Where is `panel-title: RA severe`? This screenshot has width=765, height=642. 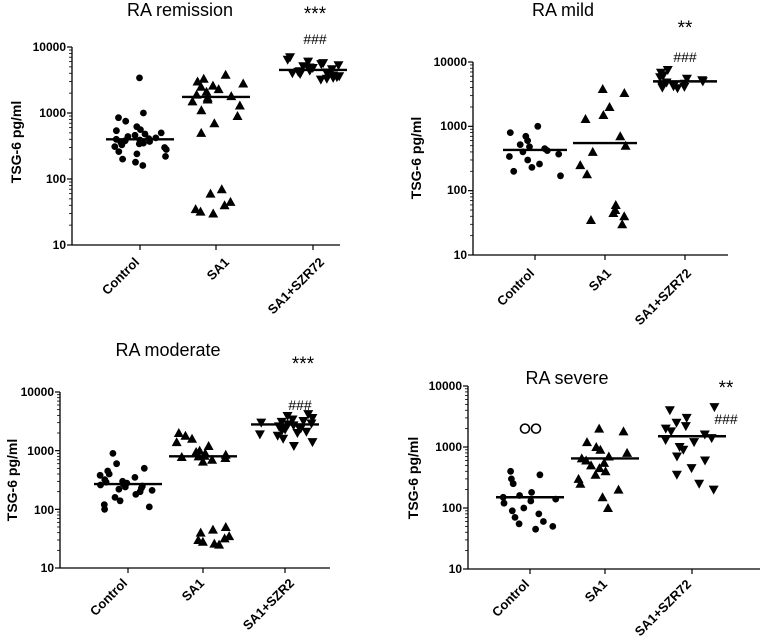
panel-title: RA severe is located at coordinates (566, 378).